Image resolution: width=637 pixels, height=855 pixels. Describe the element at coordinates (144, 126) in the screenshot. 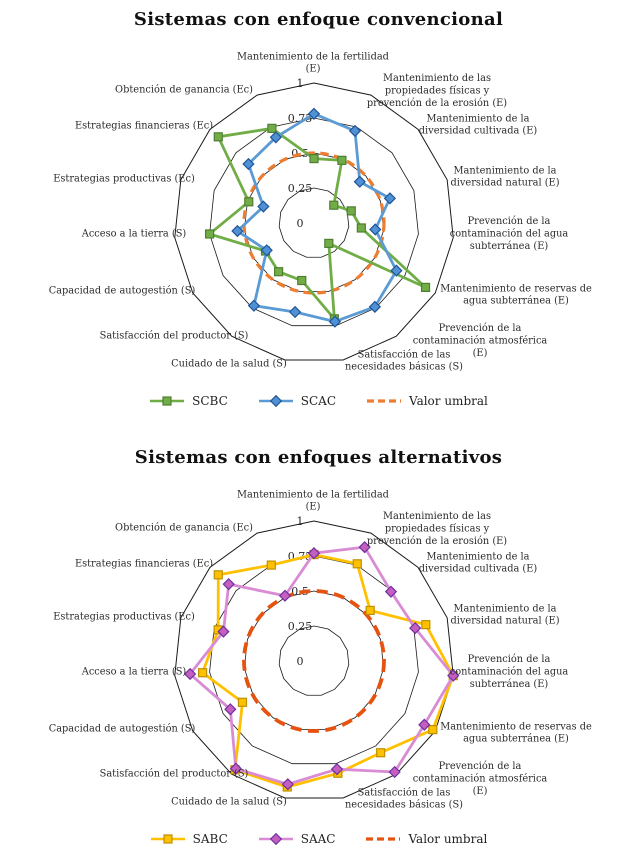

I see `axis-label: Estrategias financieras (Ec)` at that location.